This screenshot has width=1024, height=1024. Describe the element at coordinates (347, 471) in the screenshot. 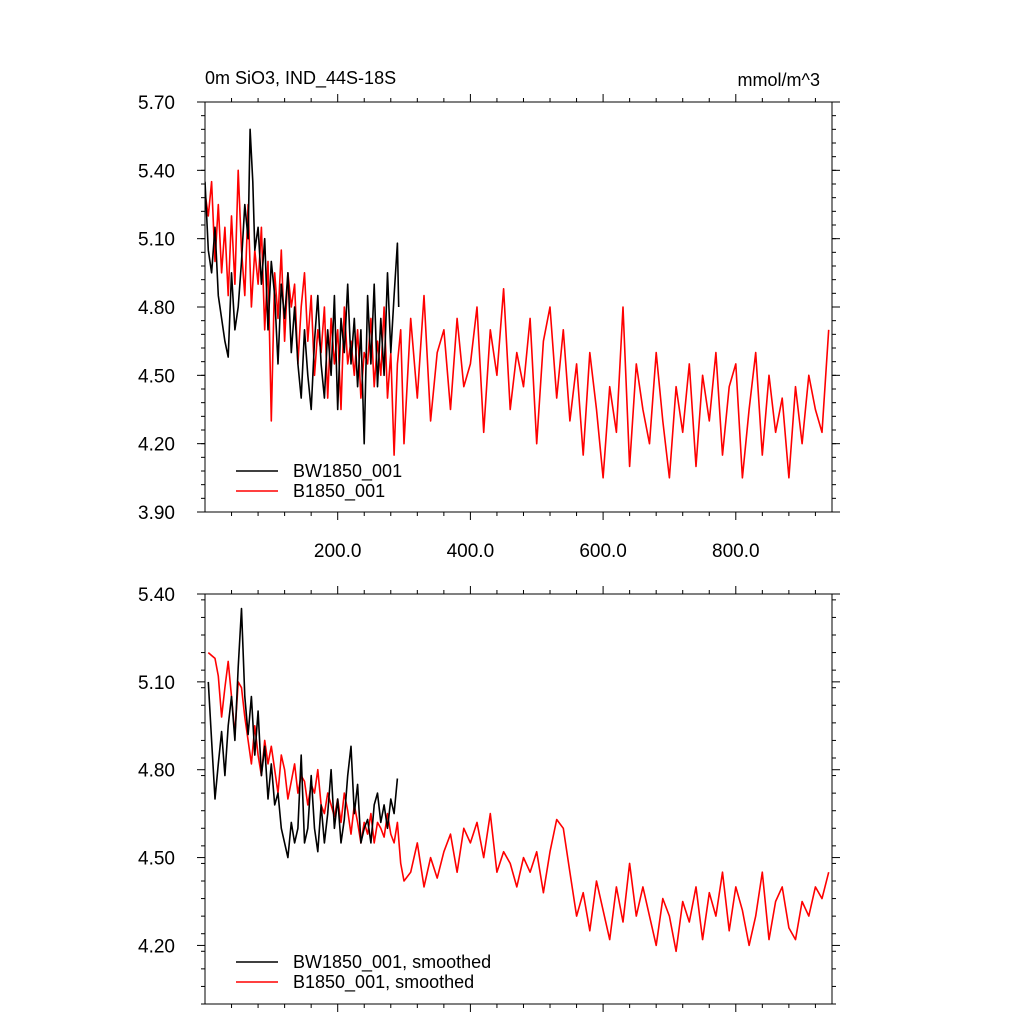

I see `legend-label: BW1850_001` at that location.